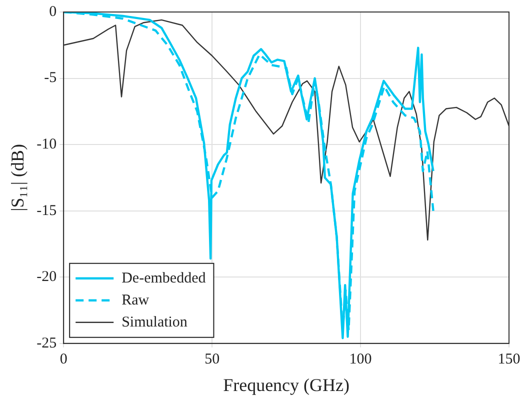 The width and height of the screenshot is (525, 405). I want to click on x-tick-label: 0, so click(64, 359).